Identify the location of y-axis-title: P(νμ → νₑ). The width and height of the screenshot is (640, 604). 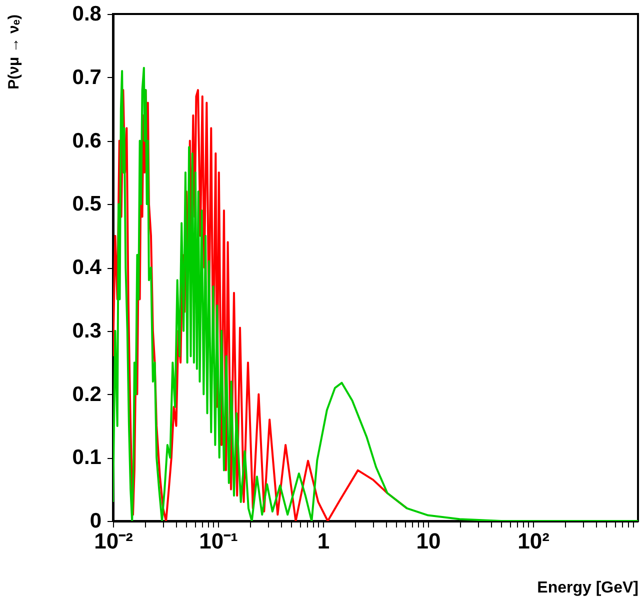
(14, 52).